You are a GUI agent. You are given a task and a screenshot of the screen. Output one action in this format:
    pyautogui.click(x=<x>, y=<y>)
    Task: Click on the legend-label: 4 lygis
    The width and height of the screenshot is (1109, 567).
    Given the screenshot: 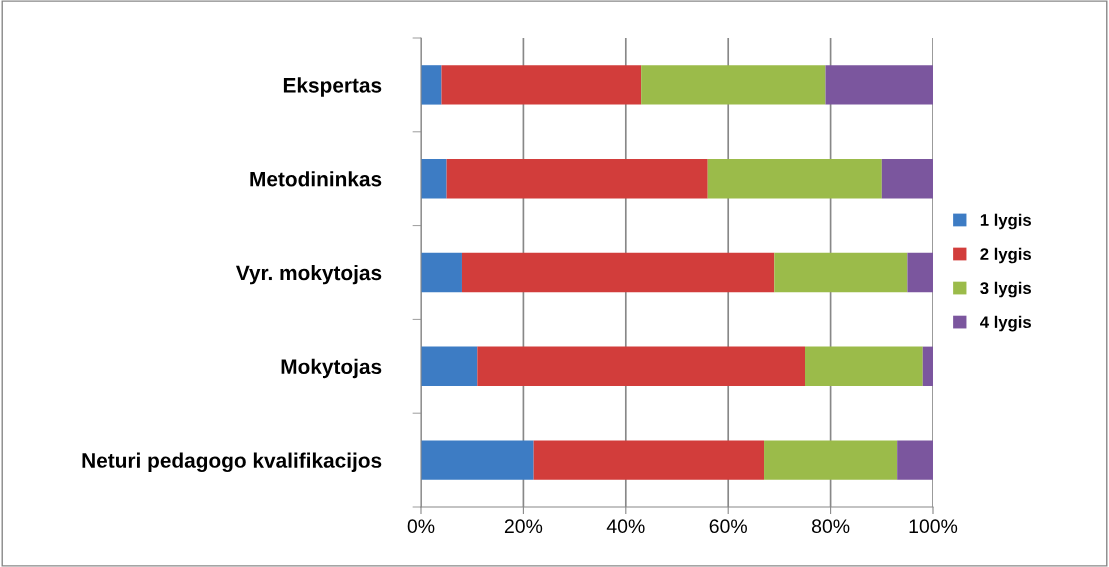 What is the action you would take?
    pyautogui.click(x=1005, y=323)
    